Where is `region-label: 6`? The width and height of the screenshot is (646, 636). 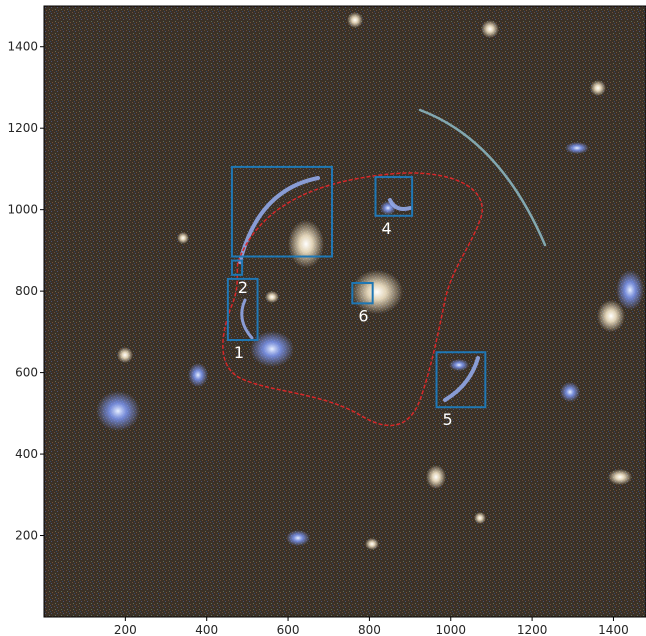 region-label: 6 is located at coordinates (363, 315).